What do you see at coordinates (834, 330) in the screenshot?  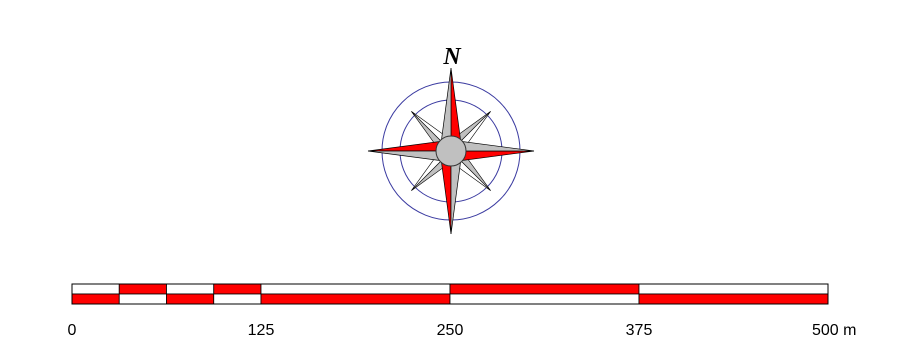 I see `scale-tick-label: 500 m` at bounding box center [834, 330].